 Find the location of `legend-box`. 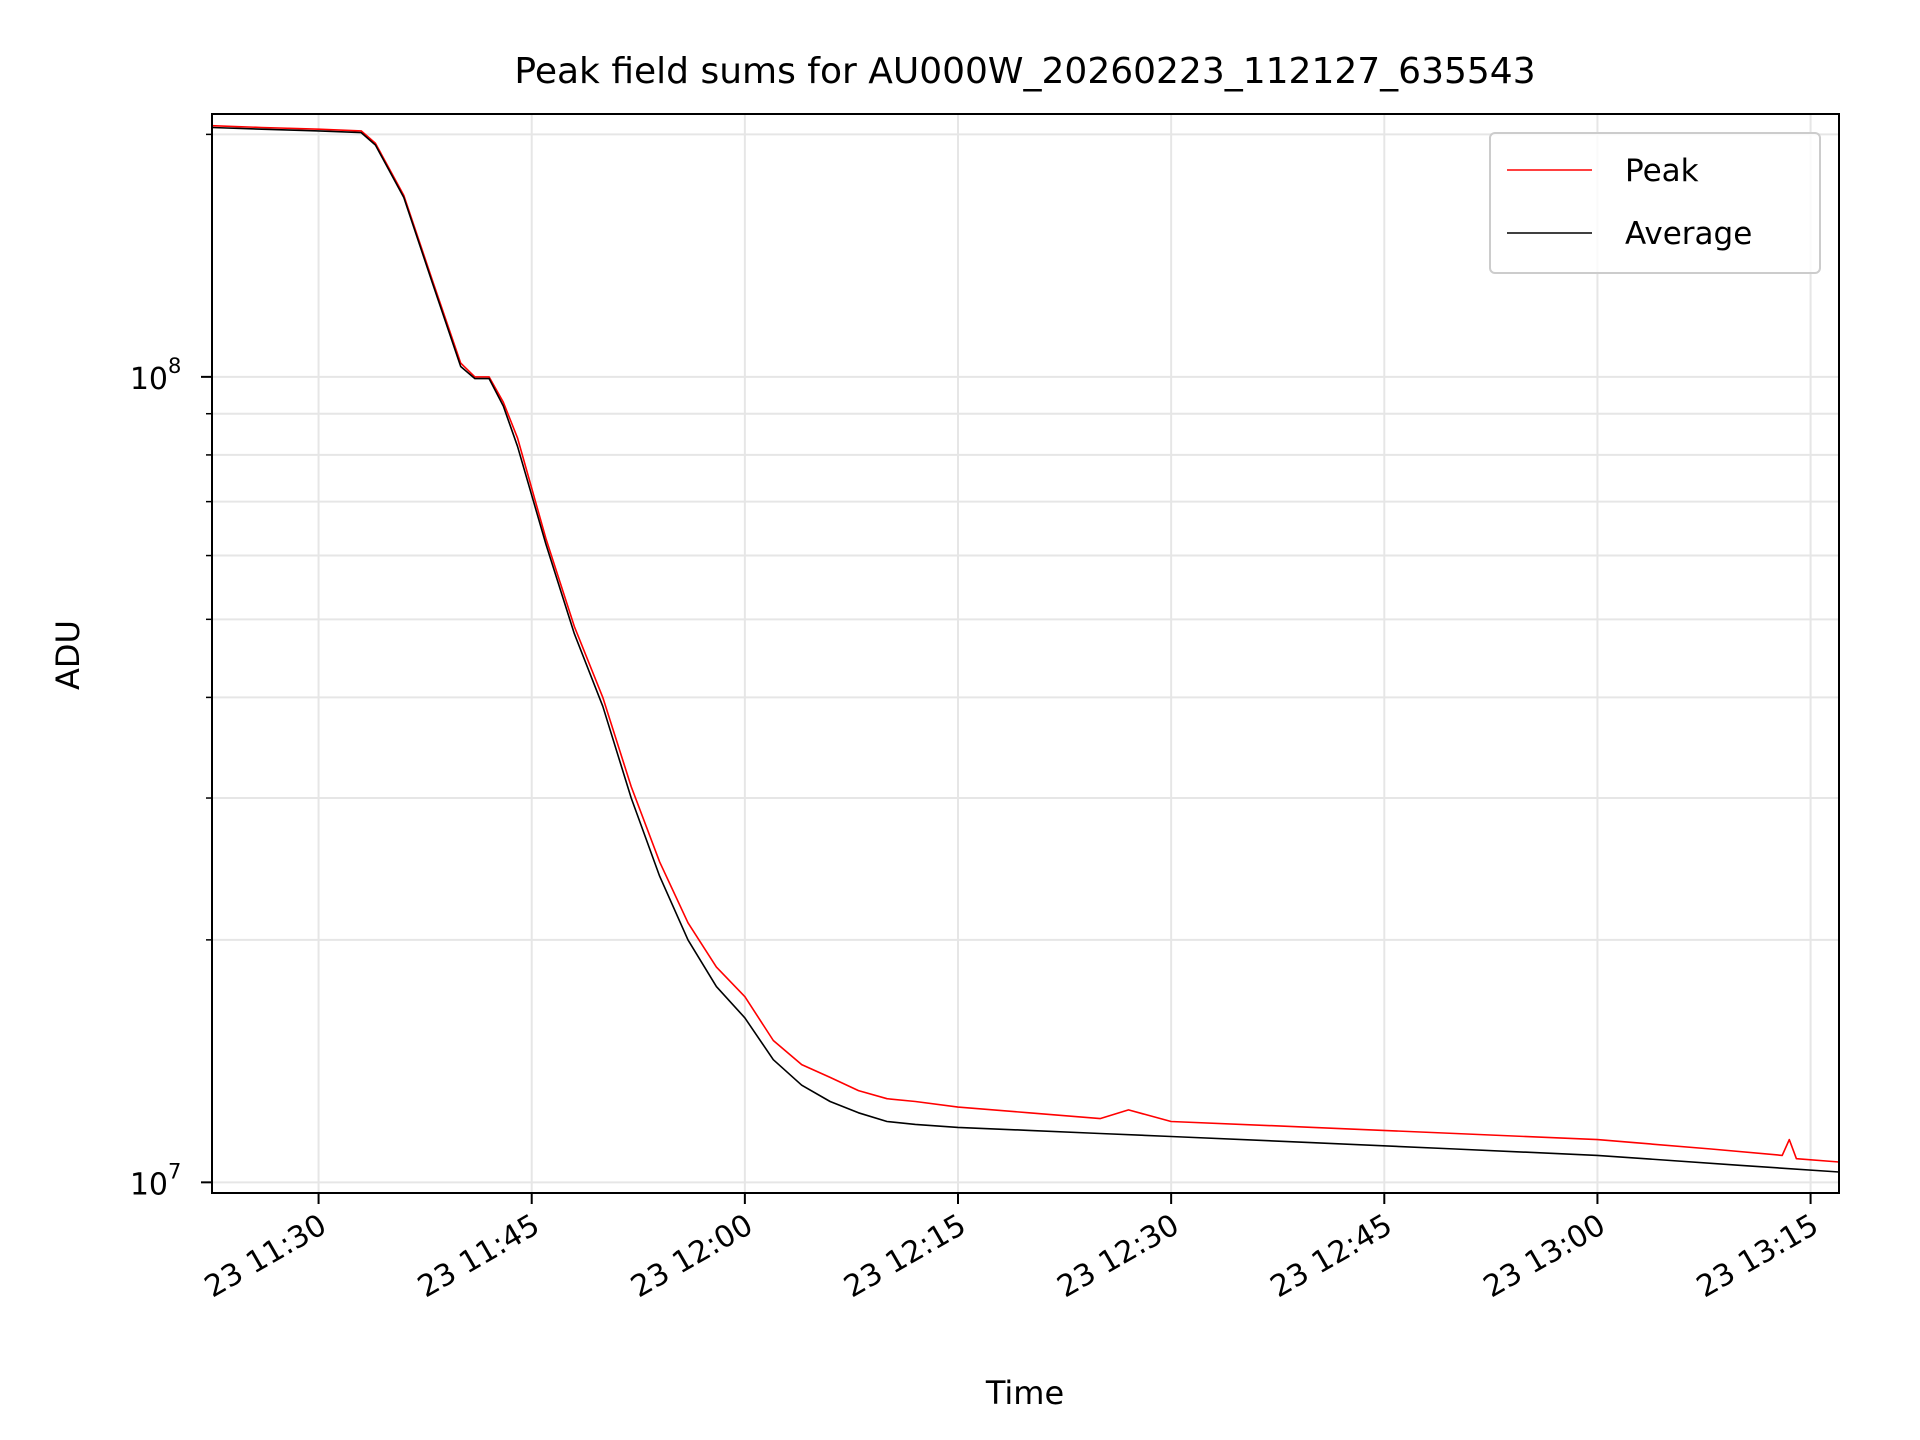

legend-box is located at coordinates (1655, 203).